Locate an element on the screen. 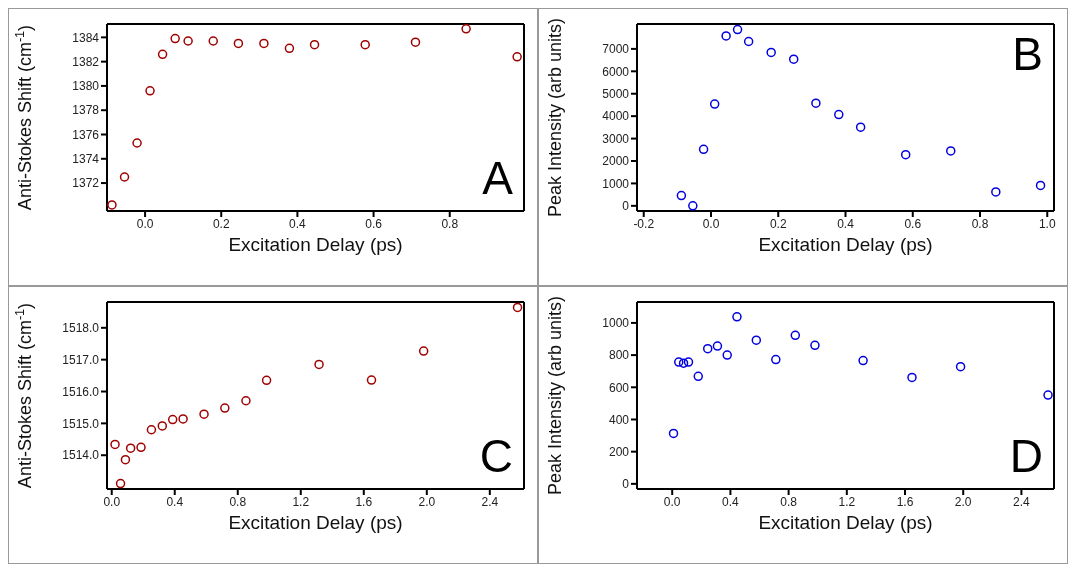  x-tick-label: 0.2 is located at coordinates (221, 223).